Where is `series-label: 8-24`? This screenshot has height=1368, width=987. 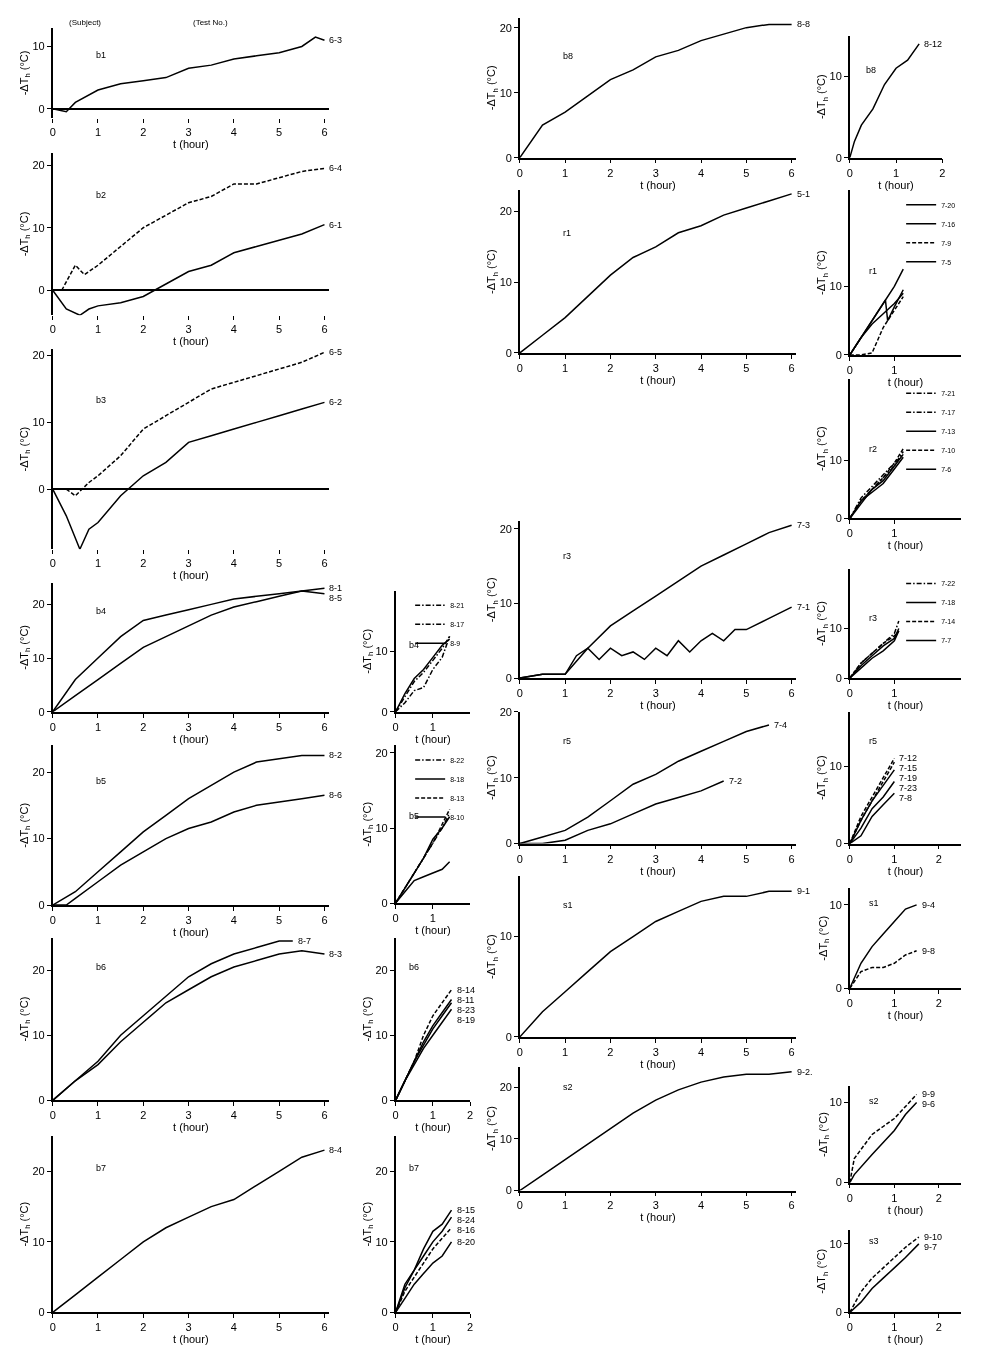
series-label: 8-24 is located at coordinates (466, 1220).